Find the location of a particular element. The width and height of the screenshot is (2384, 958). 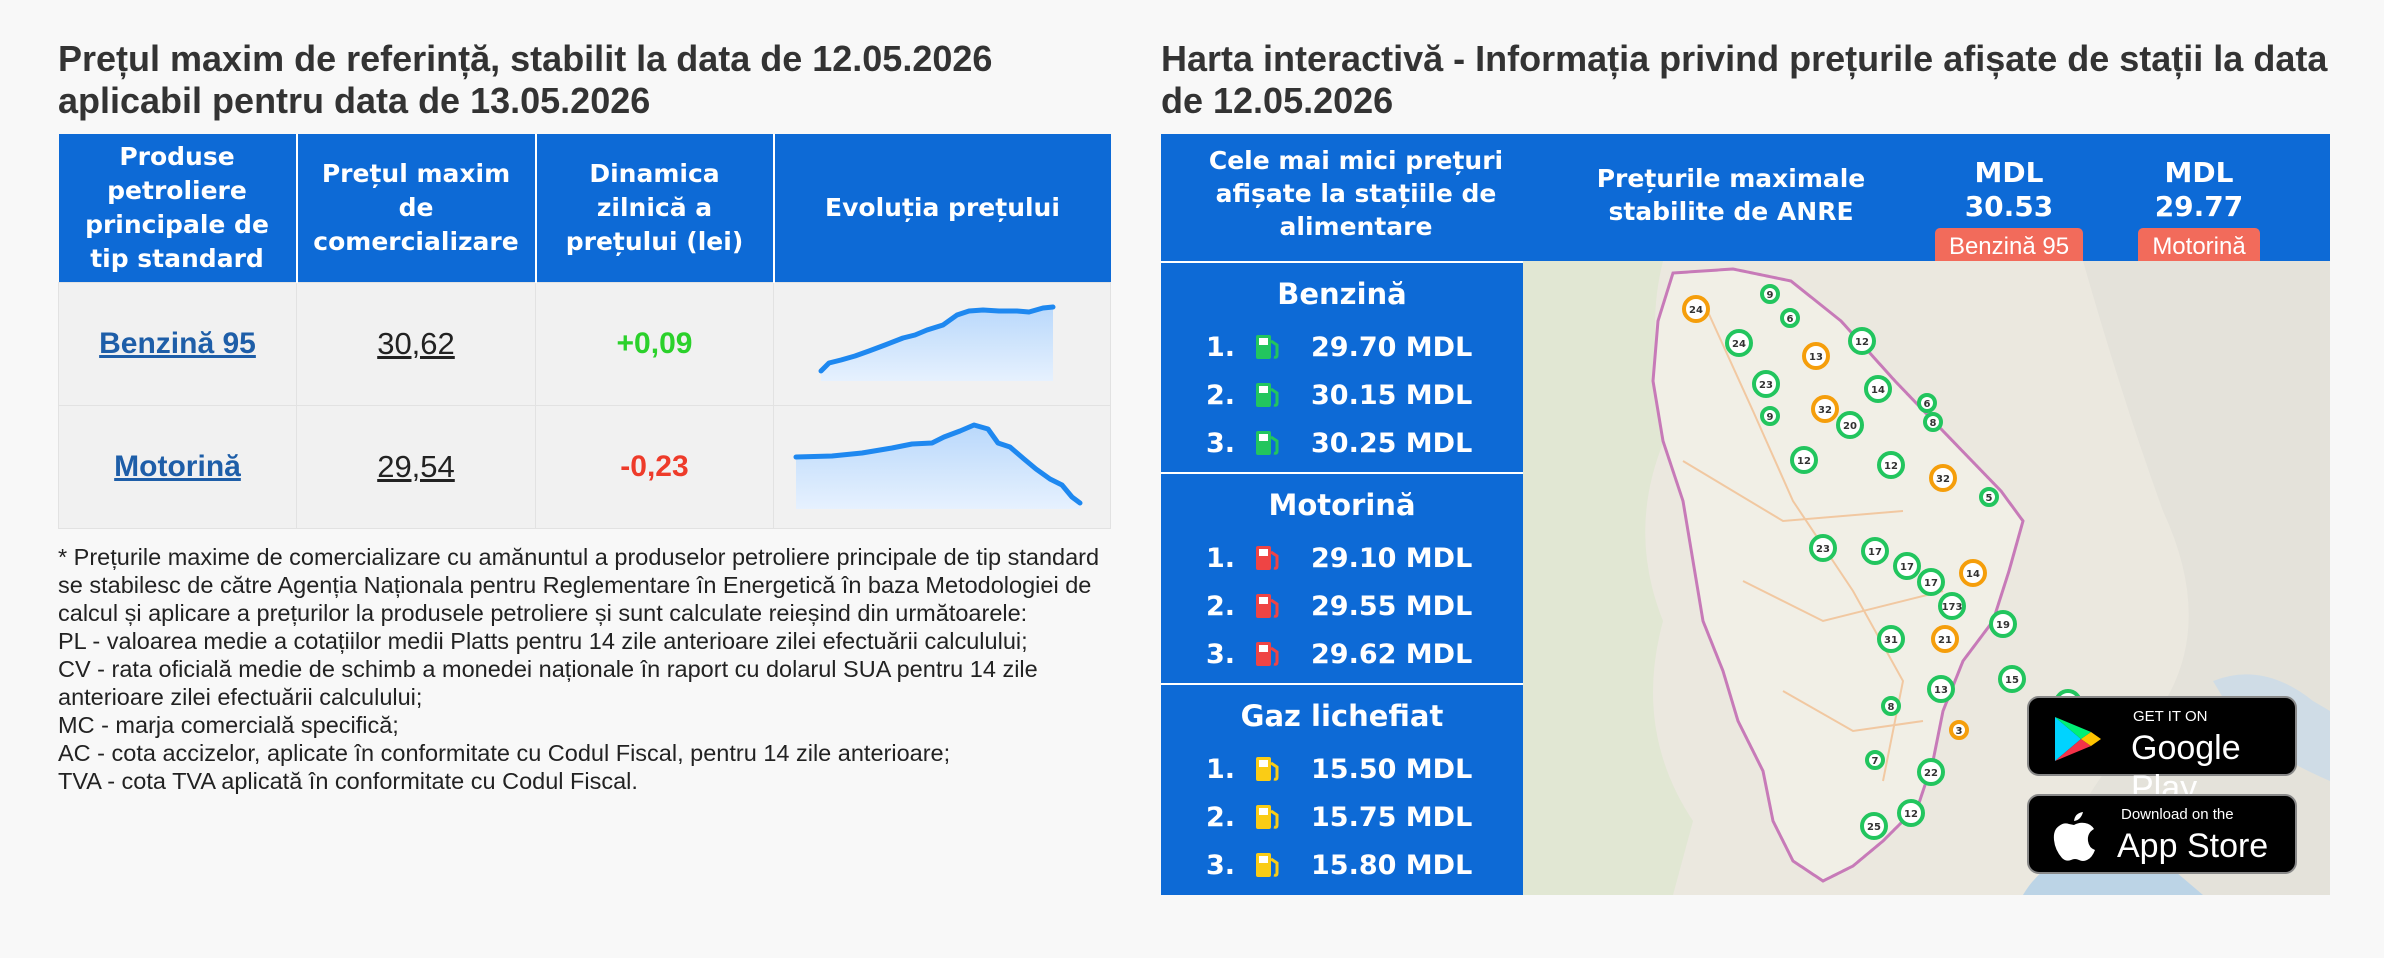

station-marker: 25 is located at coordinates (1874, 826).